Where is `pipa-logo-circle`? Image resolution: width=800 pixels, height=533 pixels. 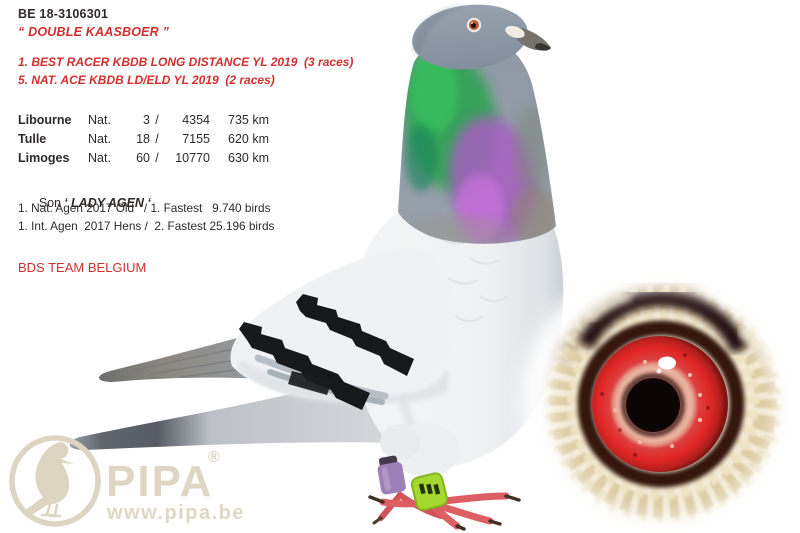 pipa-logo-circle is located at coordinates (55, 481).